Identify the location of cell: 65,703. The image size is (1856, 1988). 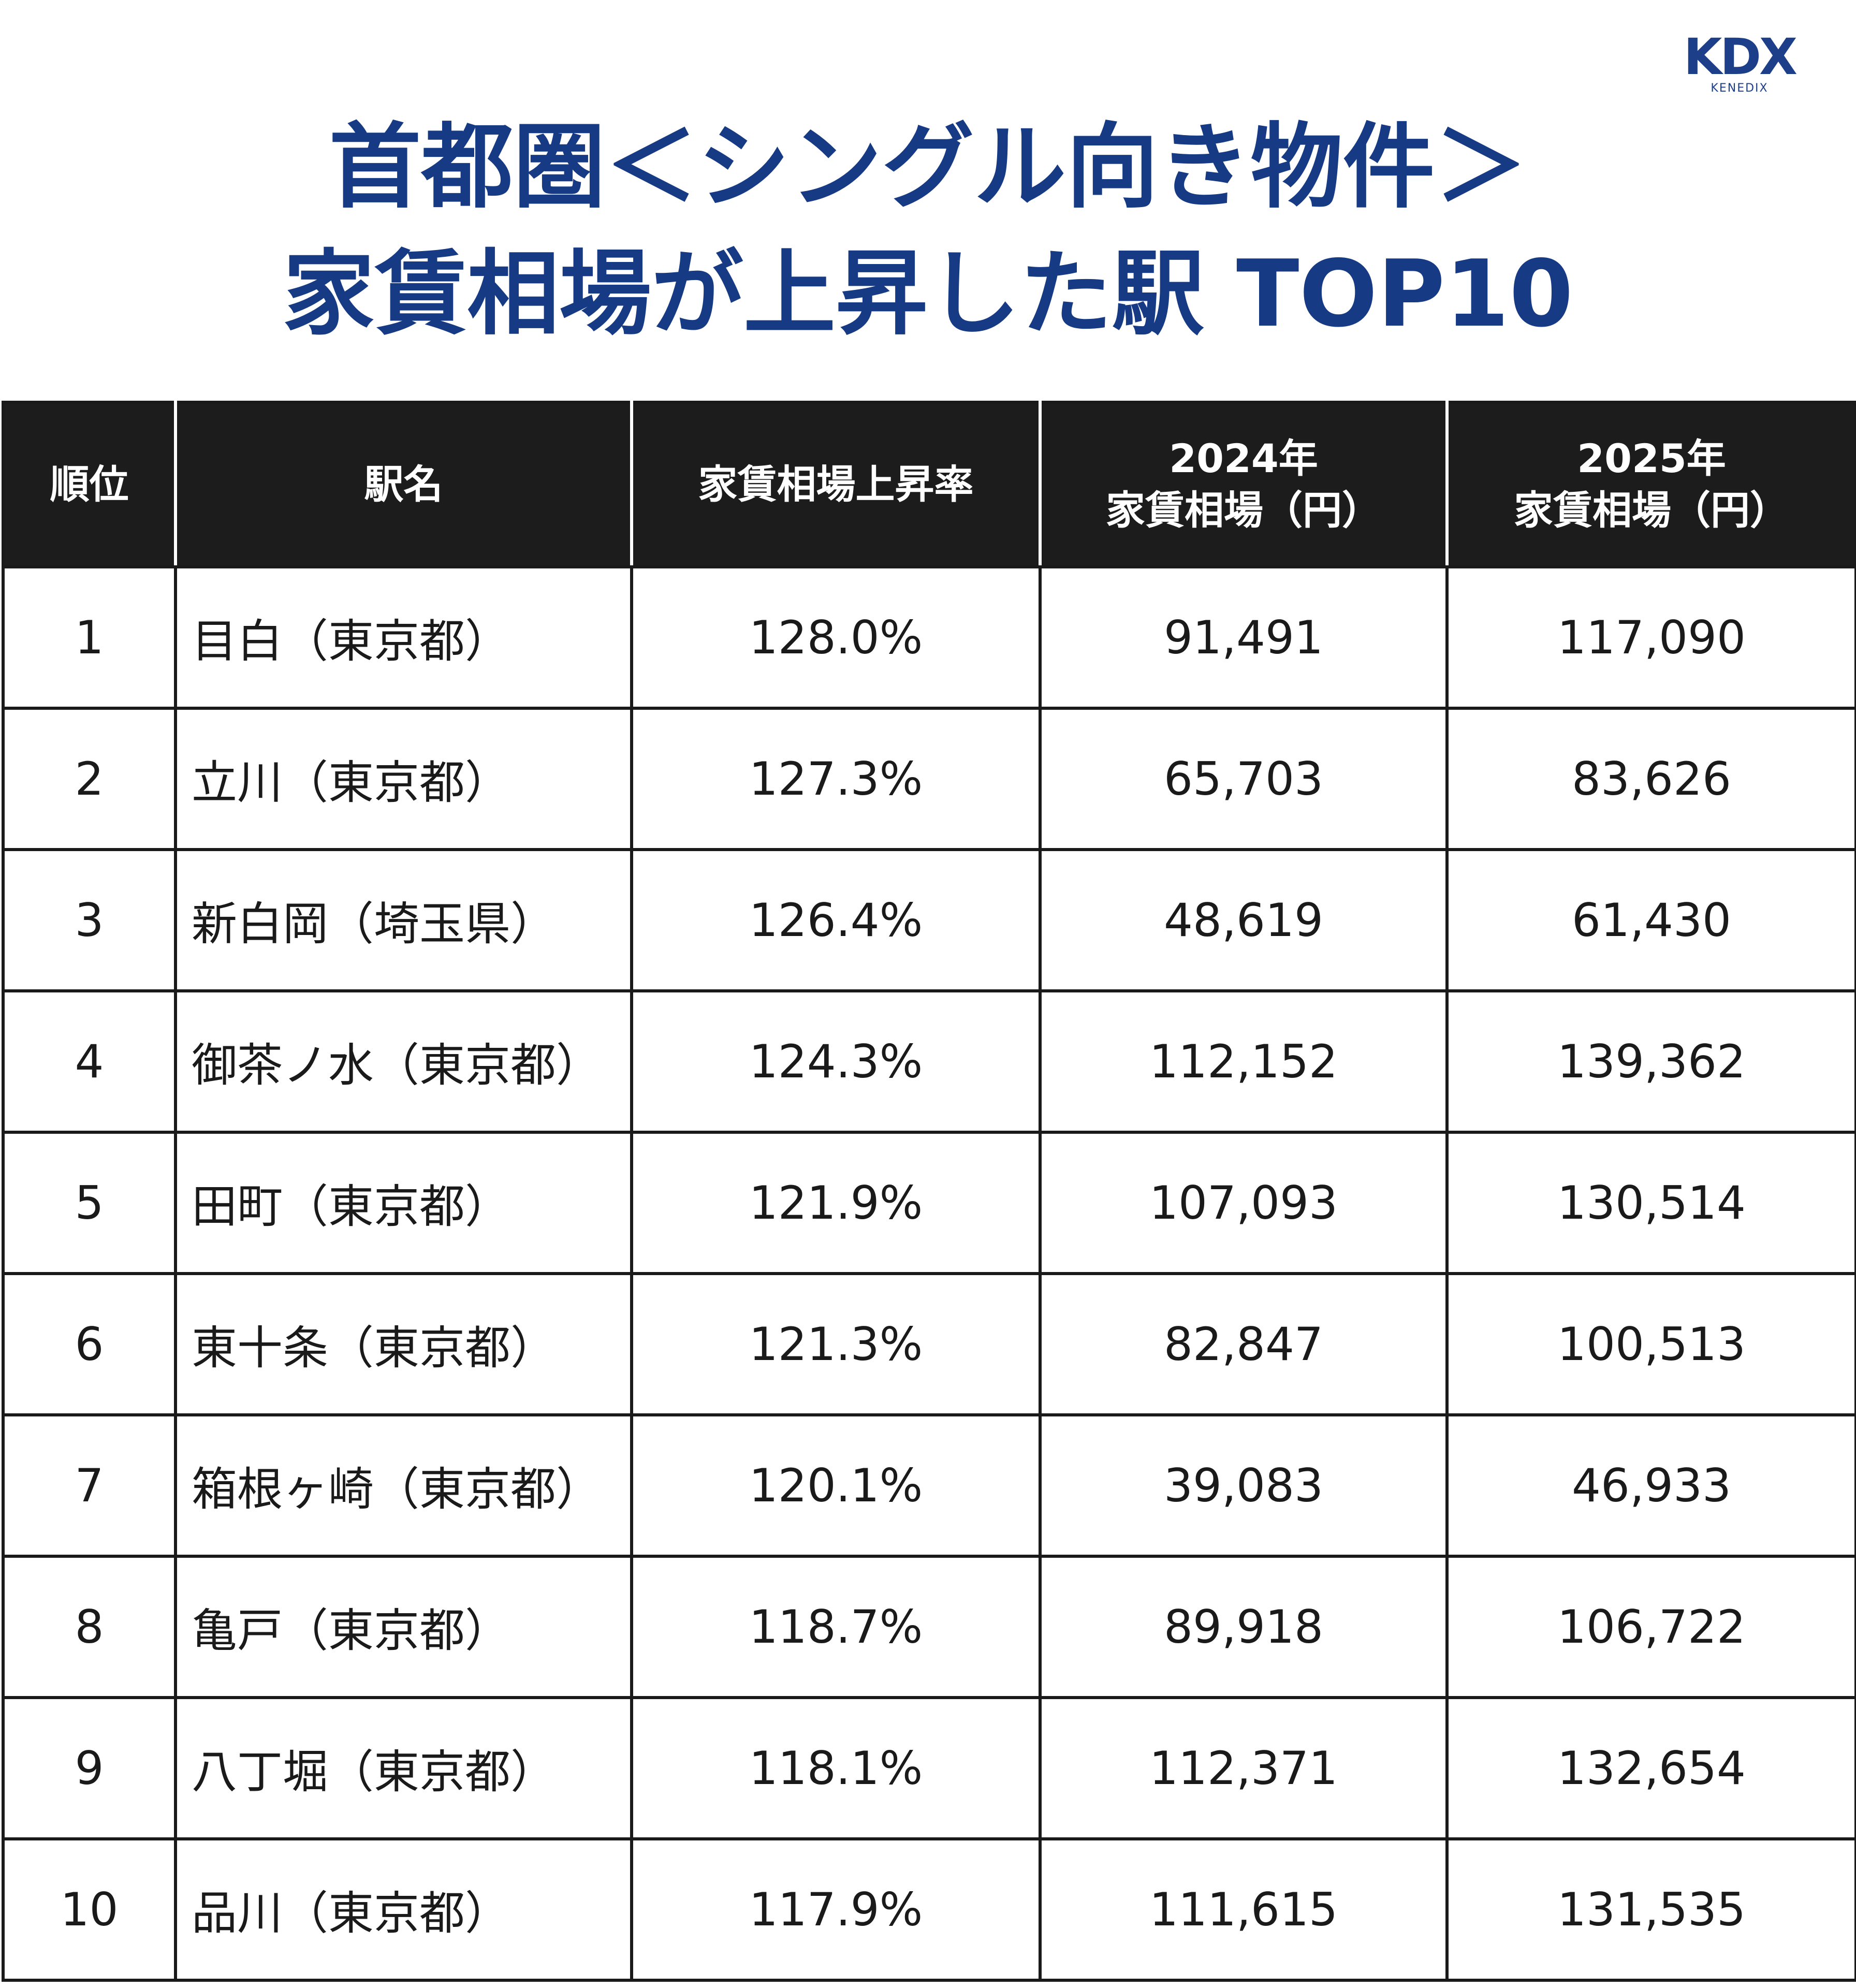
(1244, 779).